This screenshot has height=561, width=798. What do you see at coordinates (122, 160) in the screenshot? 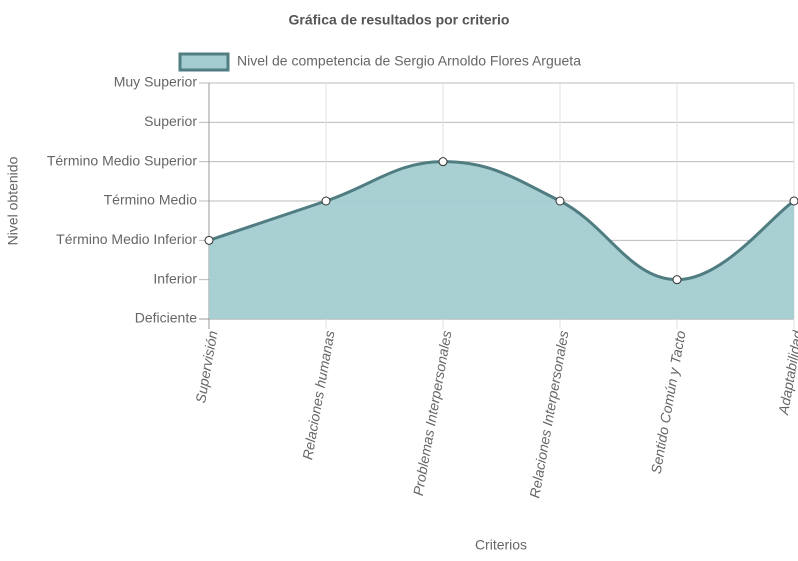
I see `y-tick-label: Término Medio Superior` at bounding box center [122, 160].